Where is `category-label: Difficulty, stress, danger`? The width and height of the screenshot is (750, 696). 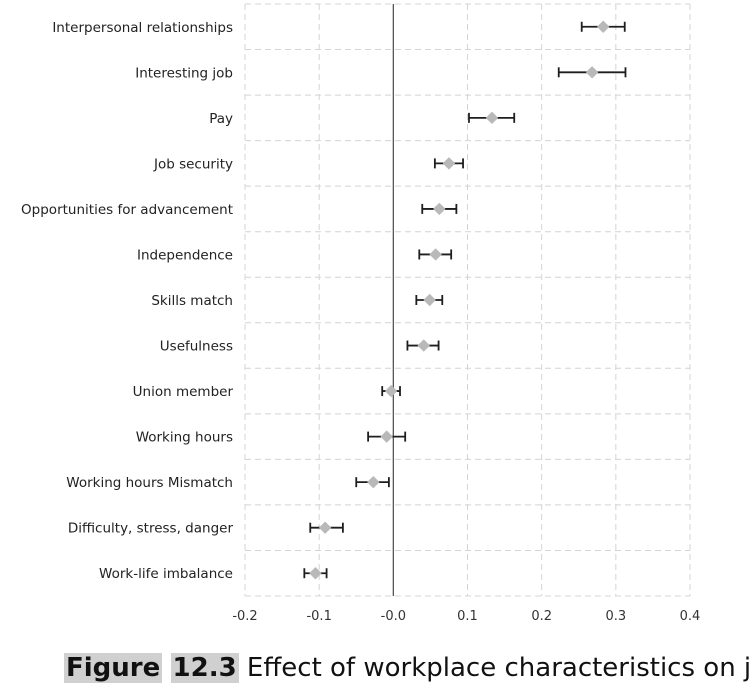 category-label: Difficulty, stress, danger is located at coordinates (151, 529).